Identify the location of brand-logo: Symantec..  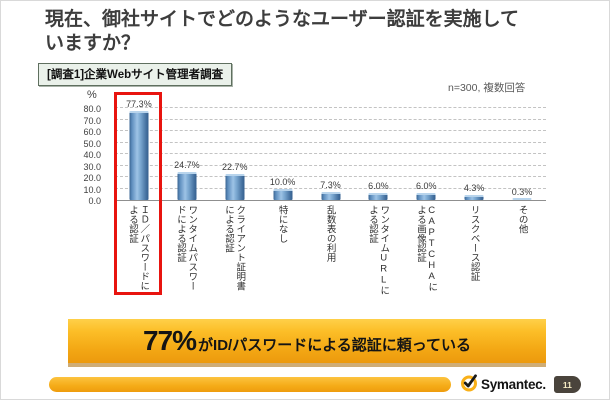
(502, 384).